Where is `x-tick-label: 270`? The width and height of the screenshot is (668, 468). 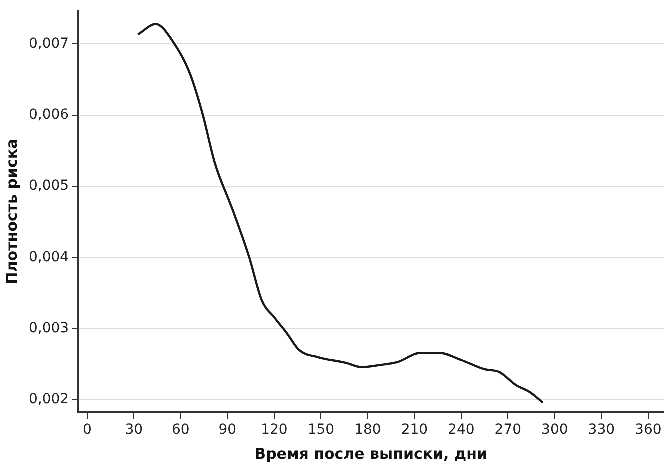
x-tick-label: 270 is located at coordinates (508, 430).